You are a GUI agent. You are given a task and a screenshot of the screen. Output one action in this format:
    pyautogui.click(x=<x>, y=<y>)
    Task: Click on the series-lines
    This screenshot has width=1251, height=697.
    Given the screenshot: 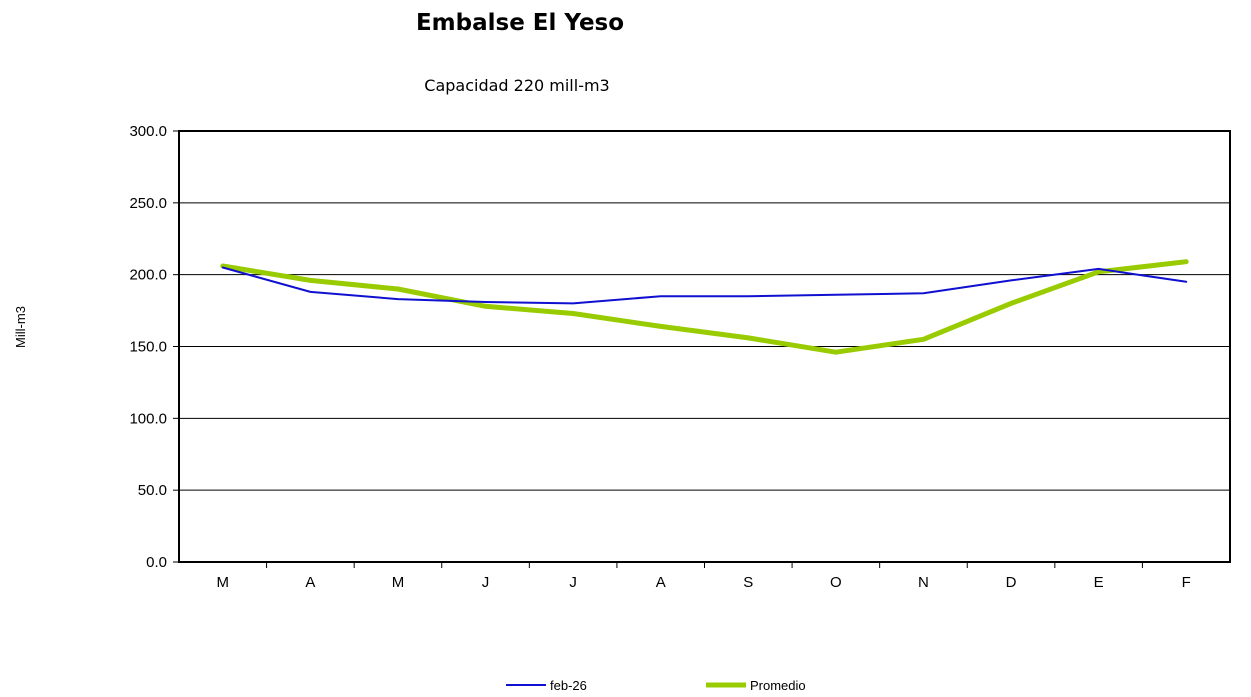 What is the action you would take?
    pyautogui.click(x=704, y=307)
    